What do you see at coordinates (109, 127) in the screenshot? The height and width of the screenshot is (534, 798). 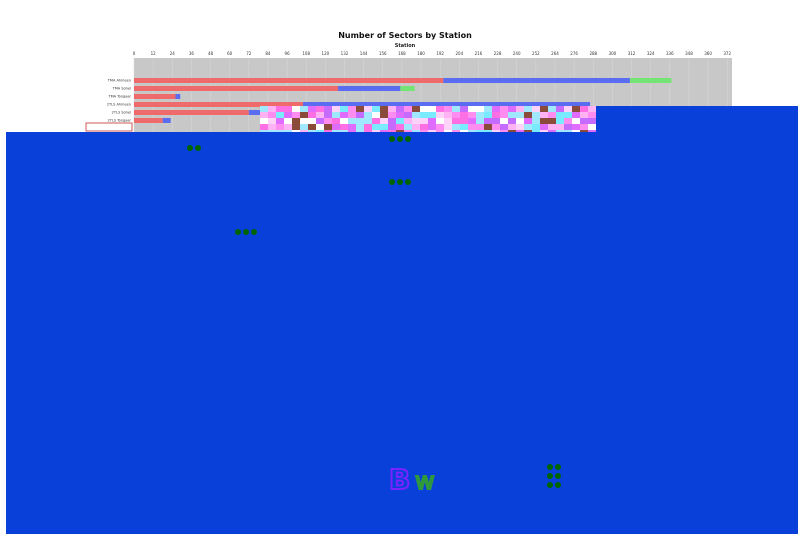 I see `highlight-box` at bounding box center [109, 127].